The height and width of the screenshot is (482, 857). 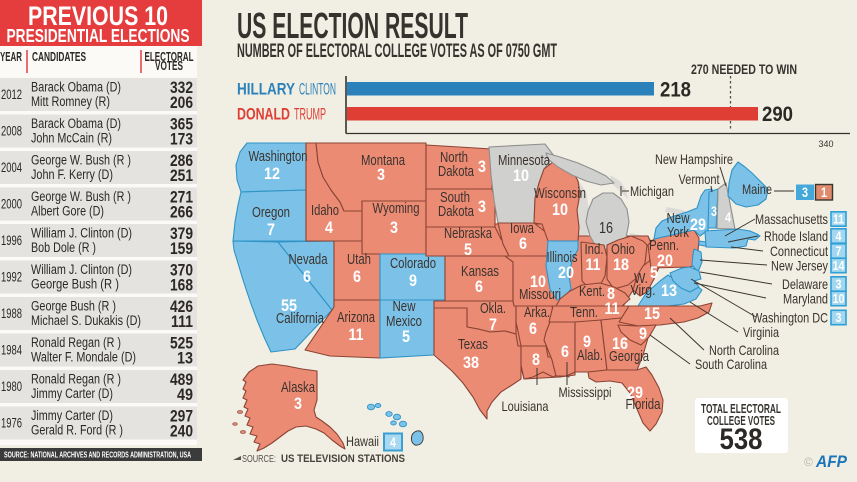 I want to click on svg-text: Idaho, so click(x=325, y=211).